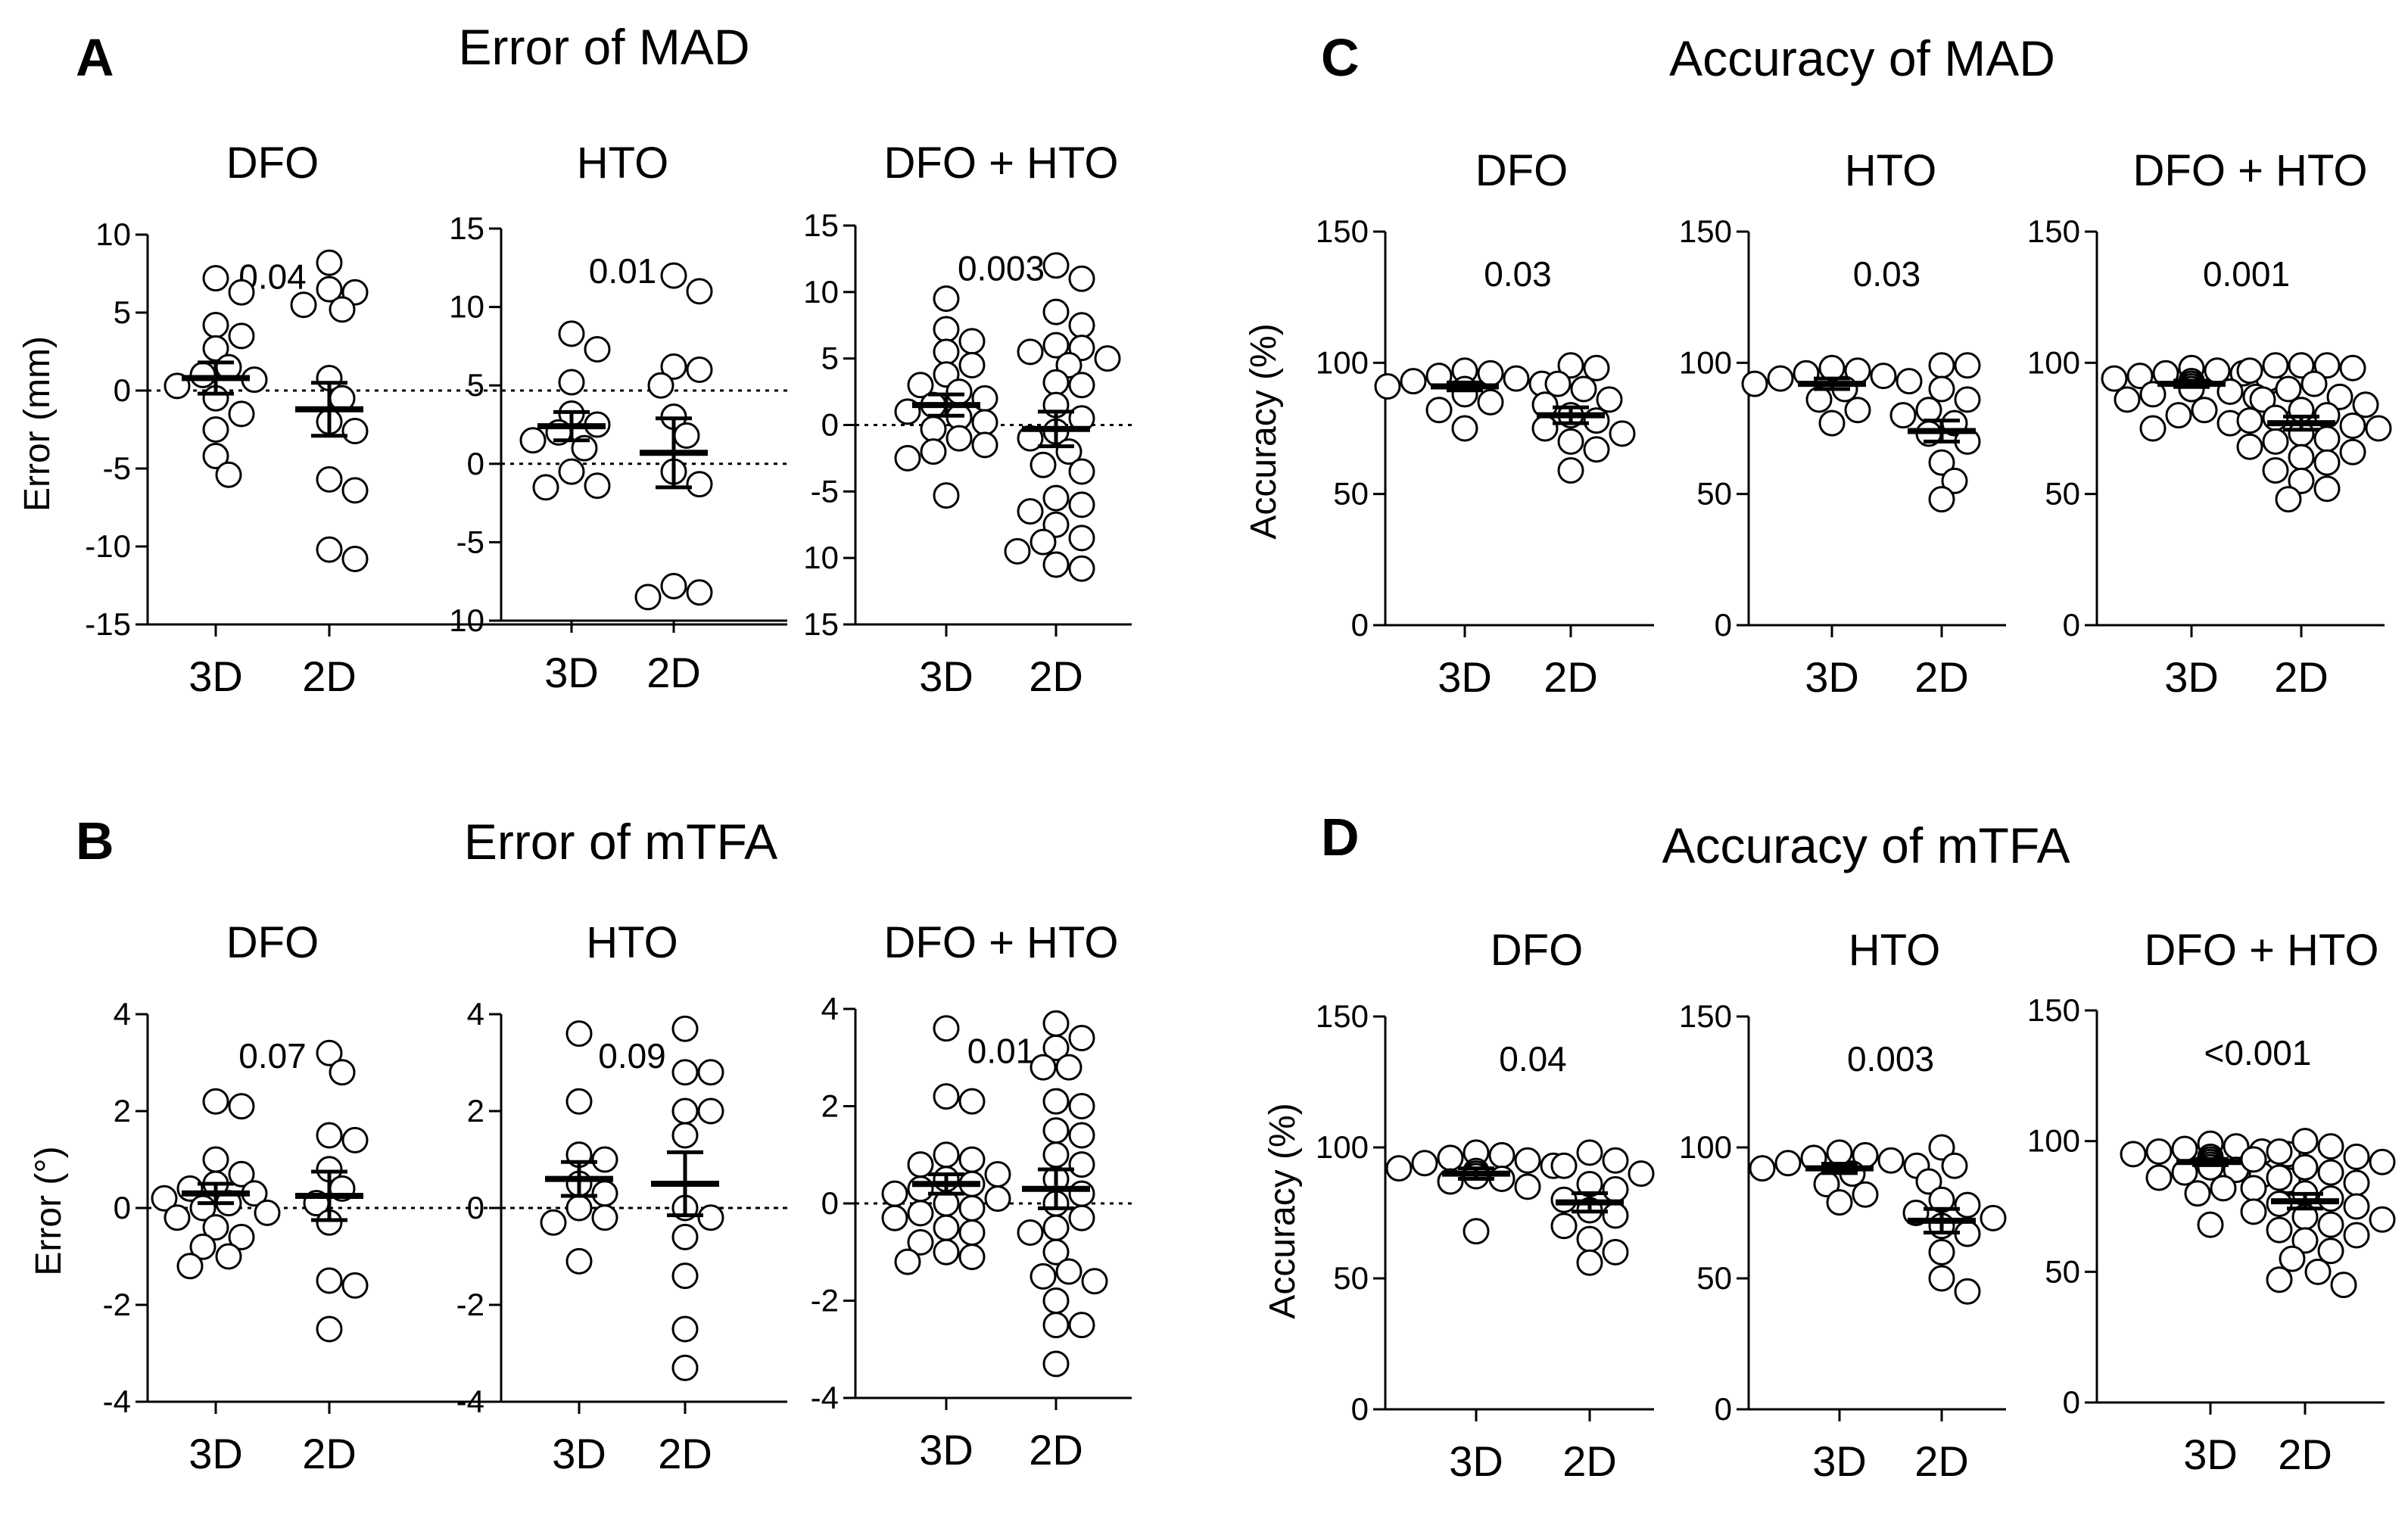 This screenshot has height=1513, width=2408. I want to click on y-tick-label: 2, so click(830, 1106).